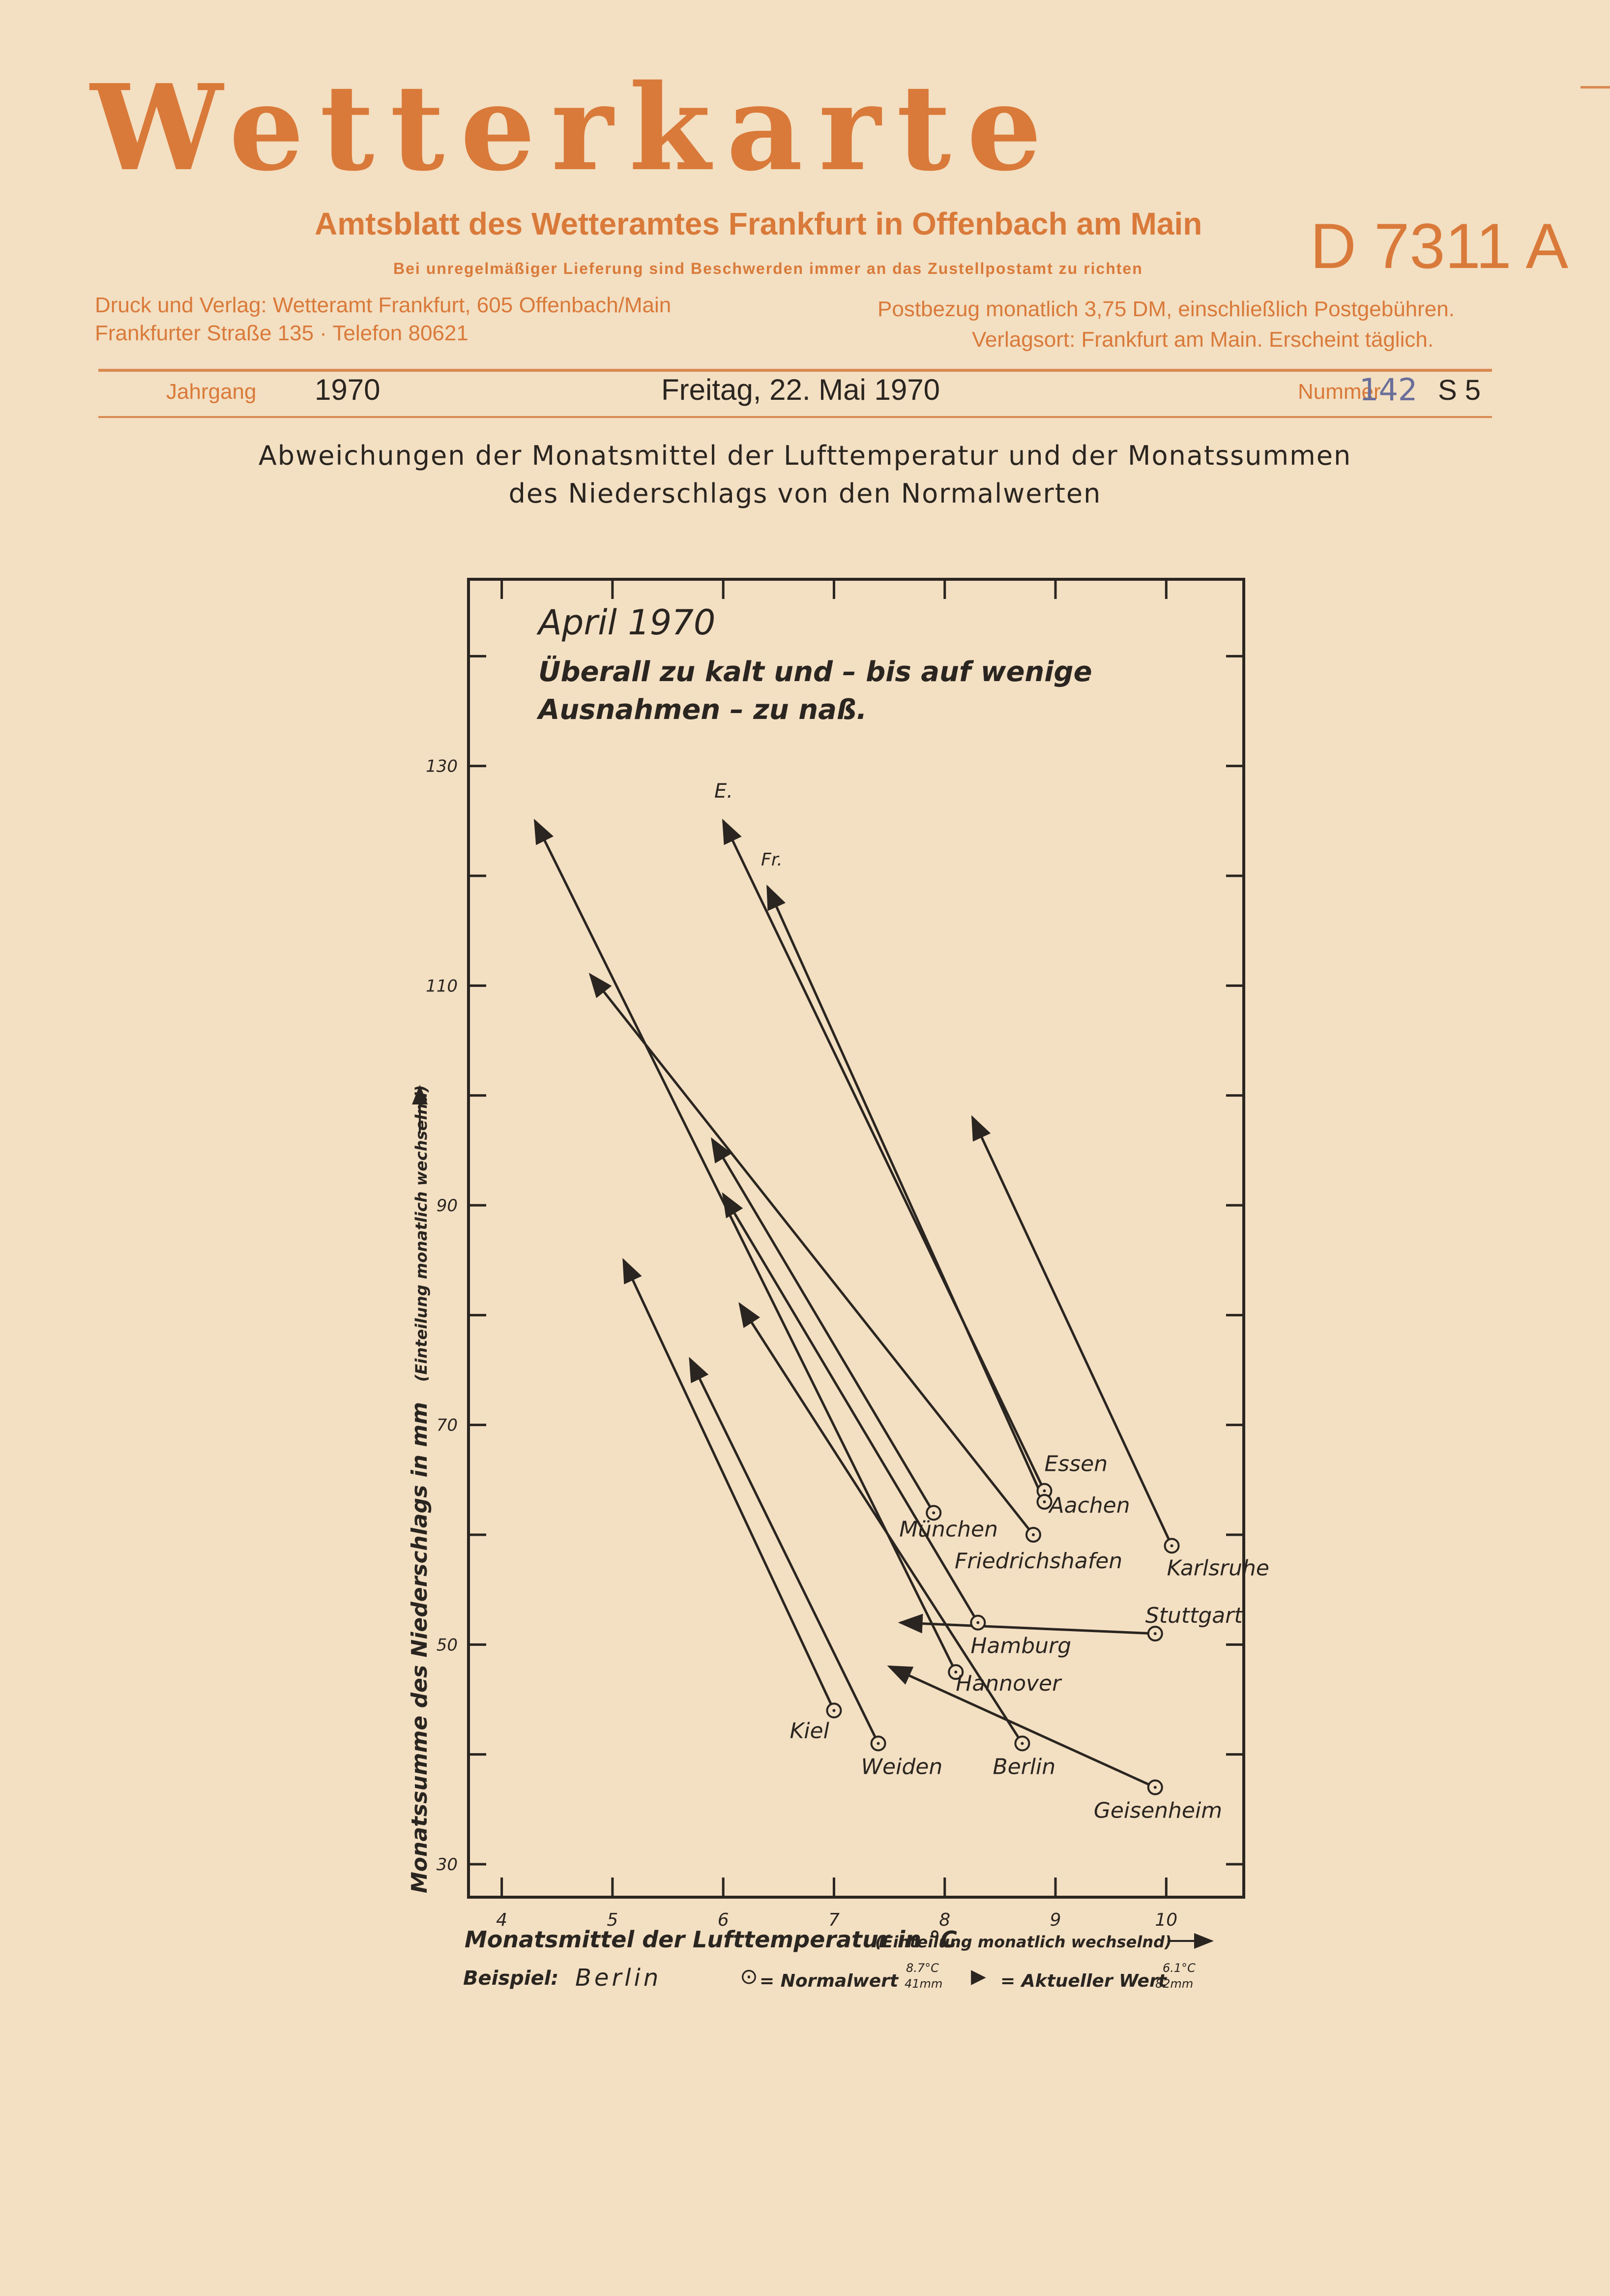 The height and width of the screenshot is (2296, 1610). Describe the element at coordinates (944, 1920) in the screenshot. I see `x-tick-label: 8` at that location.